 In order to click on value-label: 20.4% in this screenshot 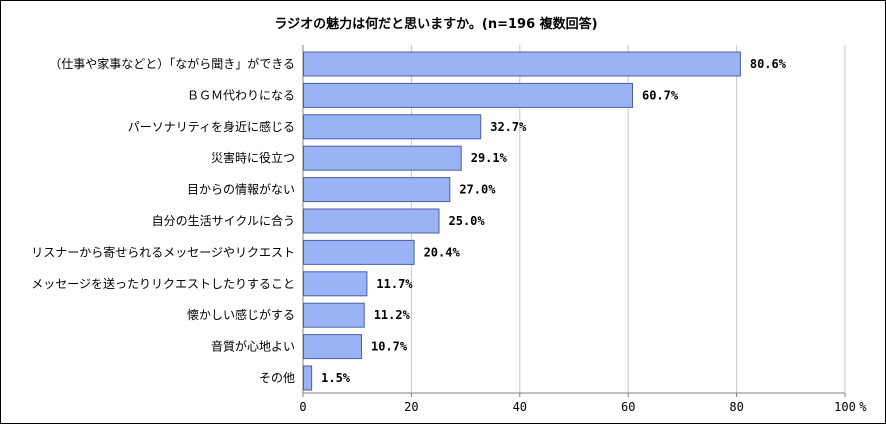, I will do `click(442, 252)`.